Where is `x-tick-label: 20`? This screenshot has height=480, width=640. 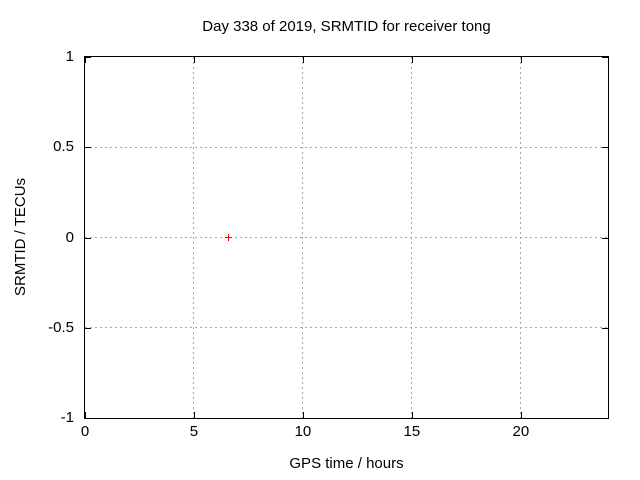
x-tick-label: 20 is located at coordinates (521, 431).